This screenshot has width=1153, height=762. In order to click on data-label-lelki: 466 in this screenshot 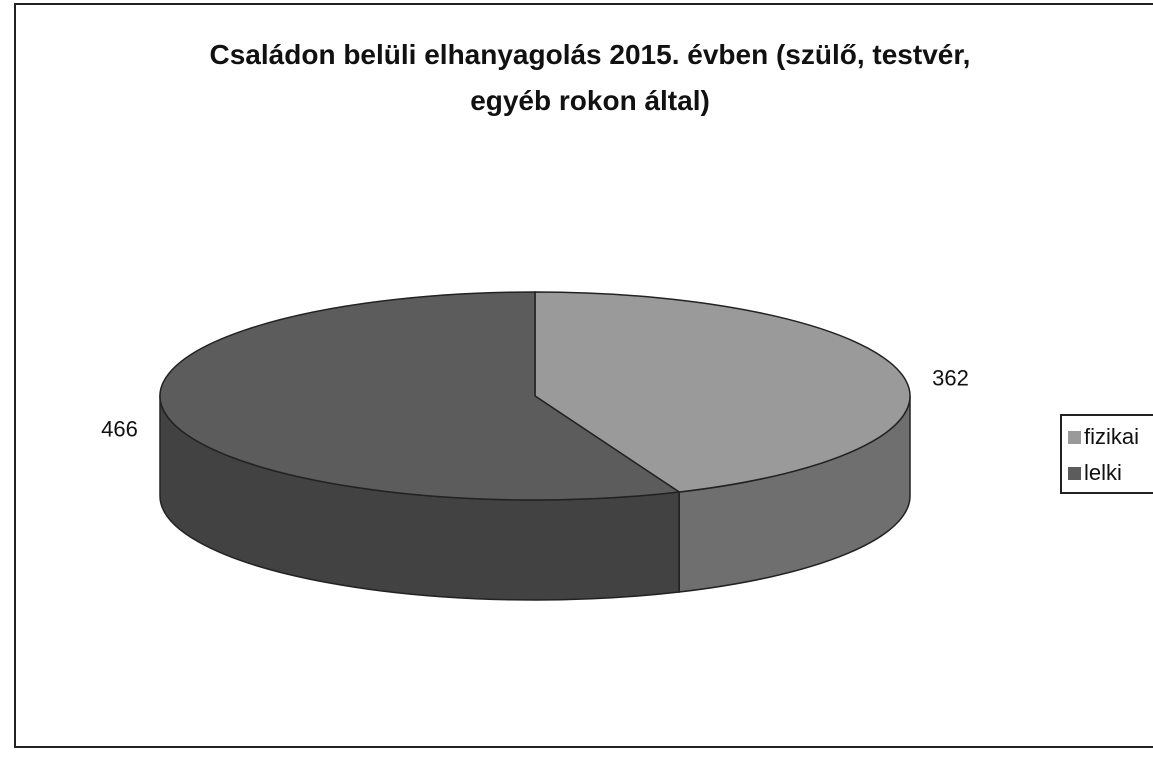, I will do `click(119, 428)`.